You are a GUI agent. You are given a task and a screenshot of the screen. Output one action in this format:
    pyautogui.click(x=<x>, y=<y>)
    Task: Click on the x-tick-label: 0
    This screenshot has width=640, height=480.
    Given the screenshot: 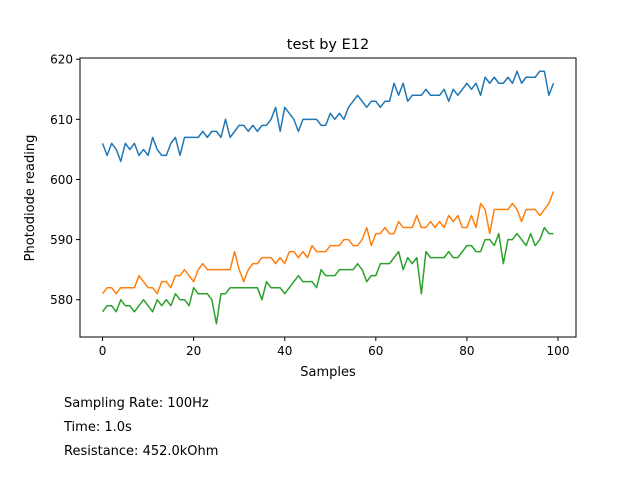 What is the action you would take?
    pyautogui.click(x=103, y=351)
    